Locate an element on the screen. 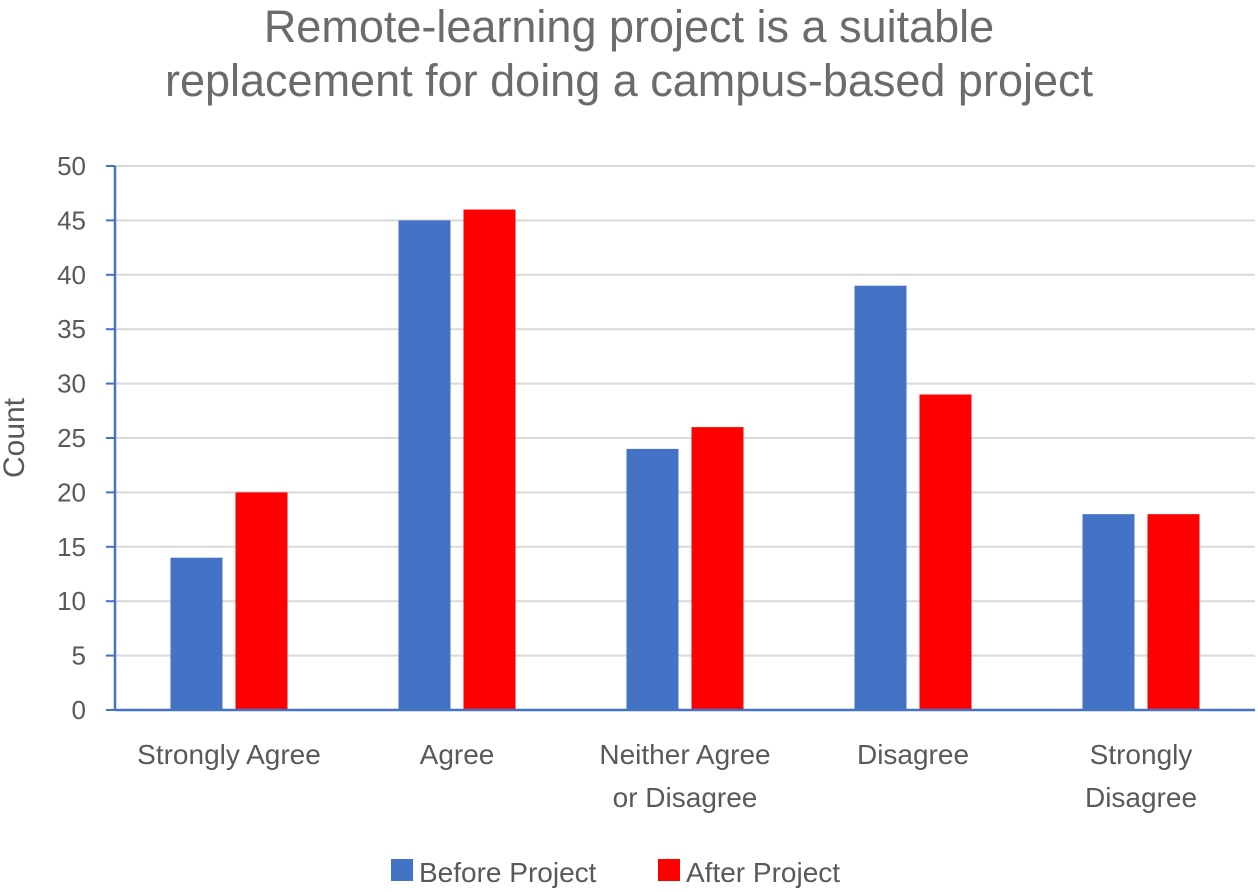 The image size is (1258, 892). x-category-label: or Disagree is located at coordinates (685, 797).